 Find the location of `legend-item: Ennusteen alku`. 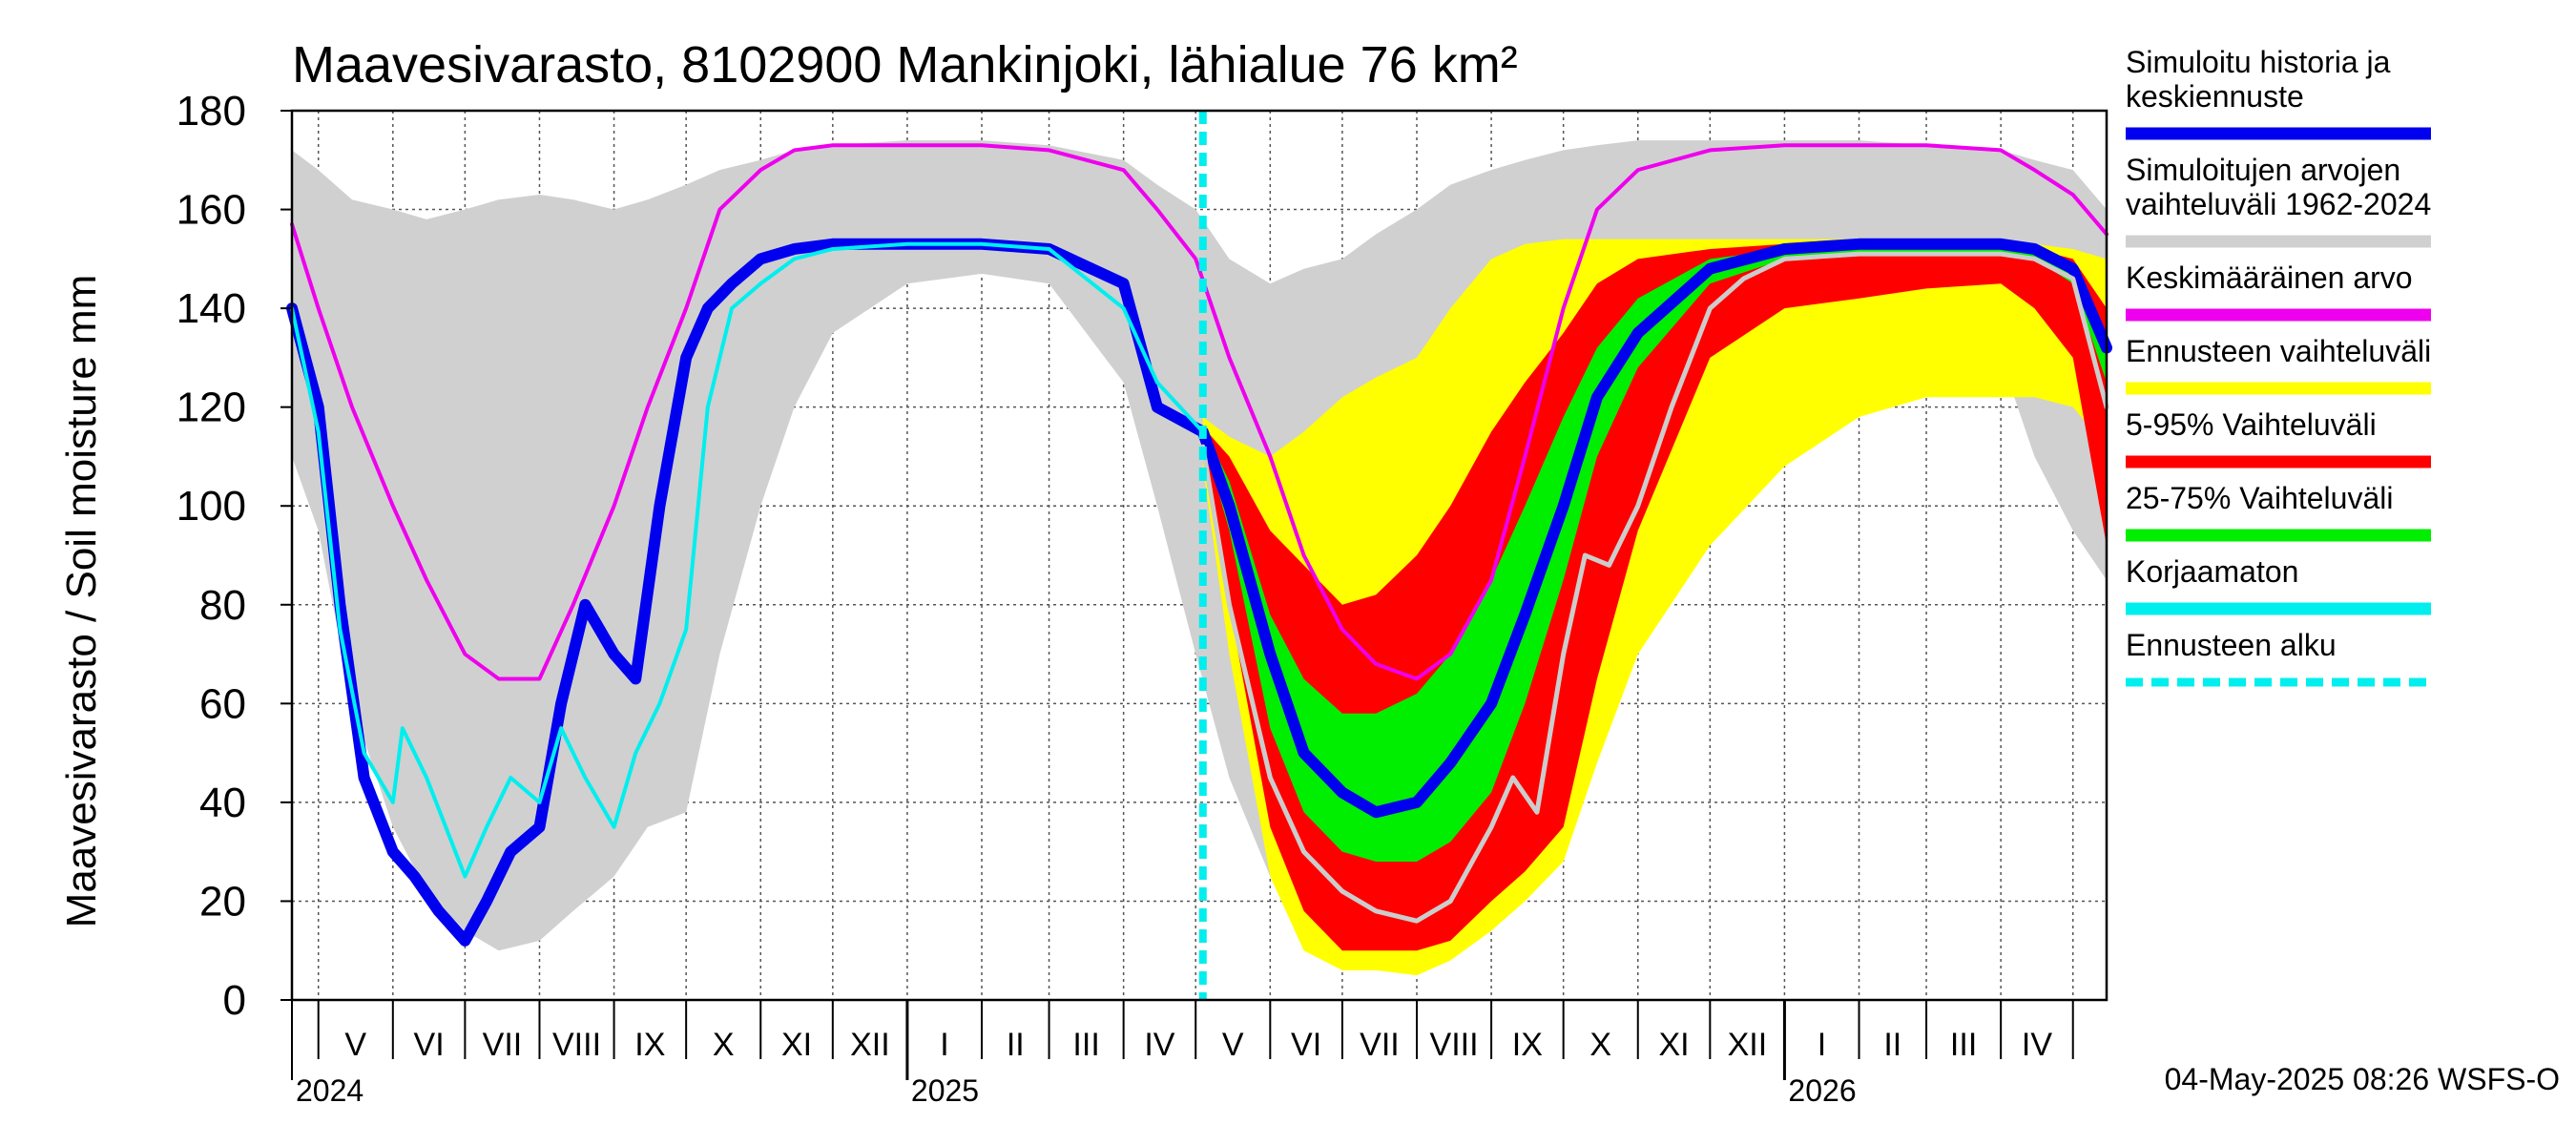

legend-item: Ennusteen alku is located at coordinates (2278, 657).